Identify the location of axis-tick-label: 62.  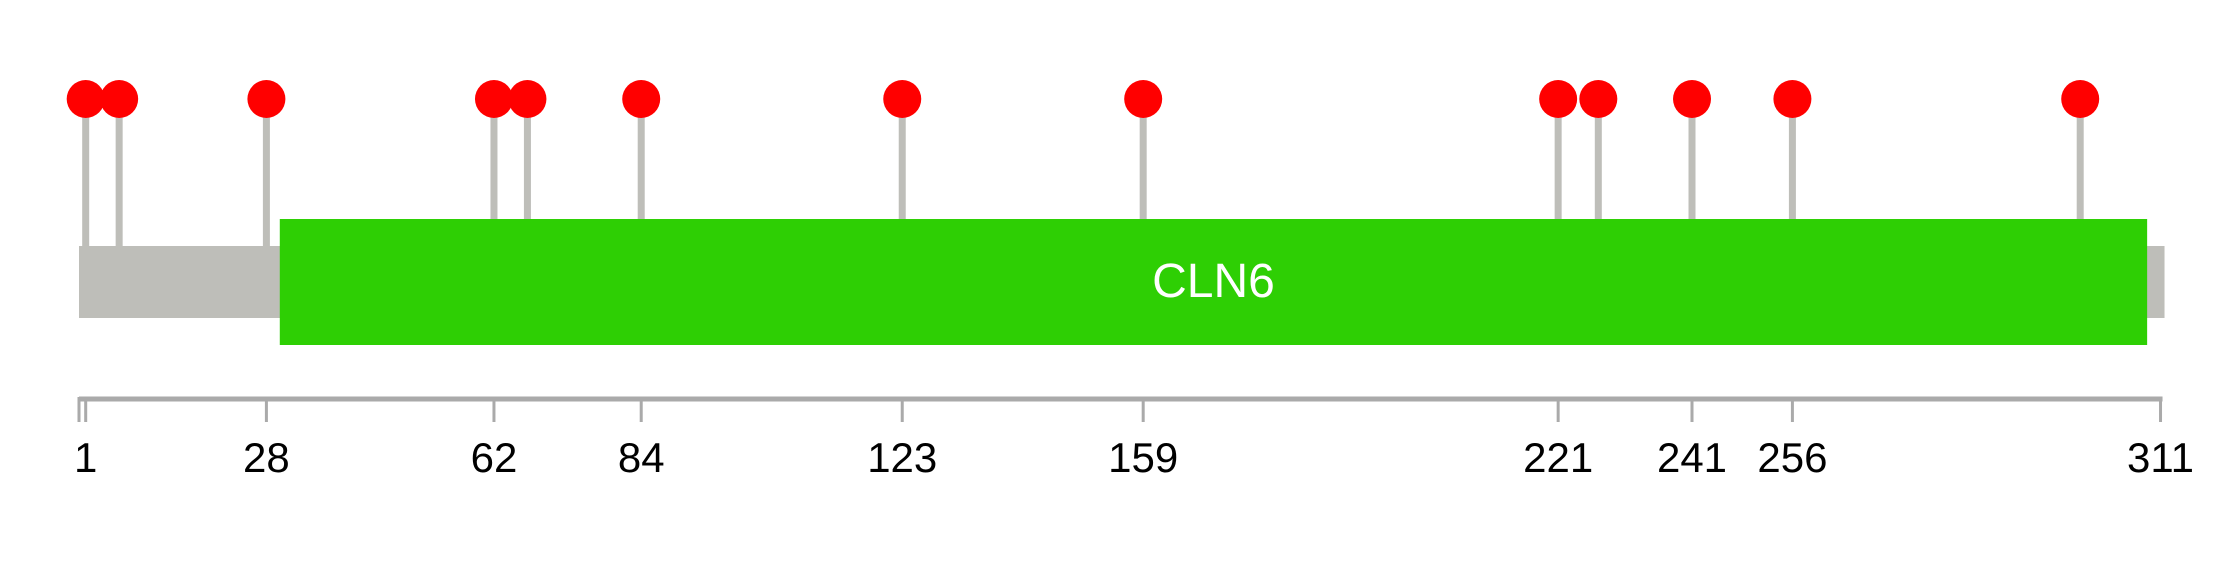
(494, 457).